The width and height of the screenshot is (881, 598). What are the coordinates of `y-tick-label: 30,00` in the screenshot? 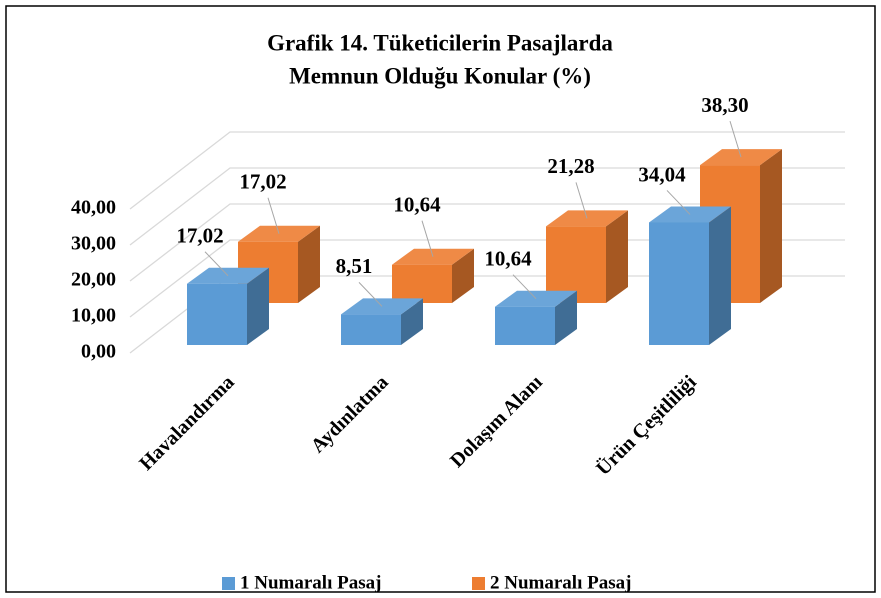 It's located at (93, 244).